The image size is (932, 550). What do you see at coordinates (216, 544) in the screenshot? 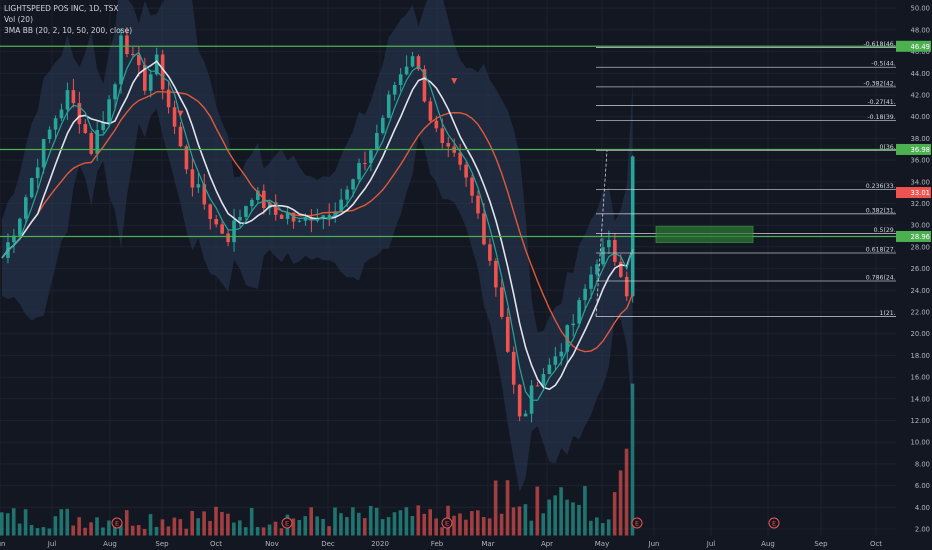
I see `time-tick-label: Oct` at bounding box center [216, 544].